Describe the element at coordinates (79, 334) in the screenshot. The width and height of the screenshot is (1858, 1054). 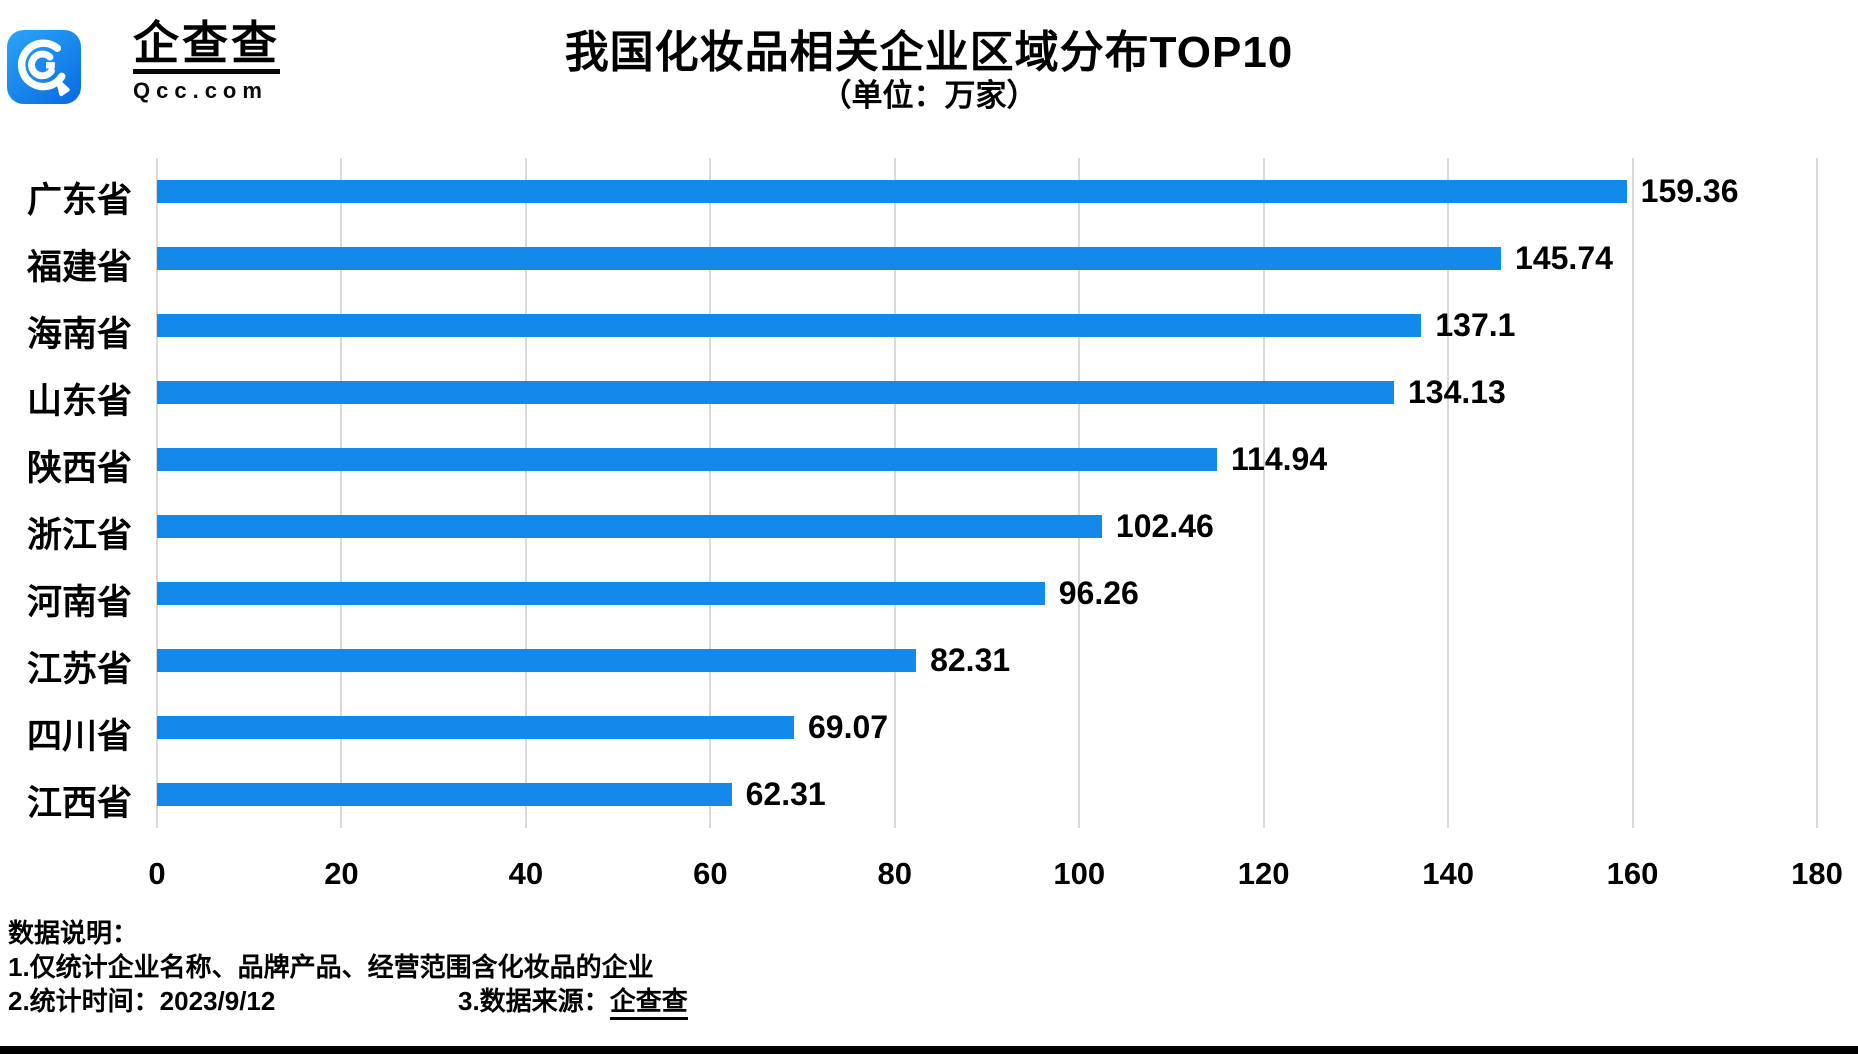
I see `category-label: 海南省` at that location.